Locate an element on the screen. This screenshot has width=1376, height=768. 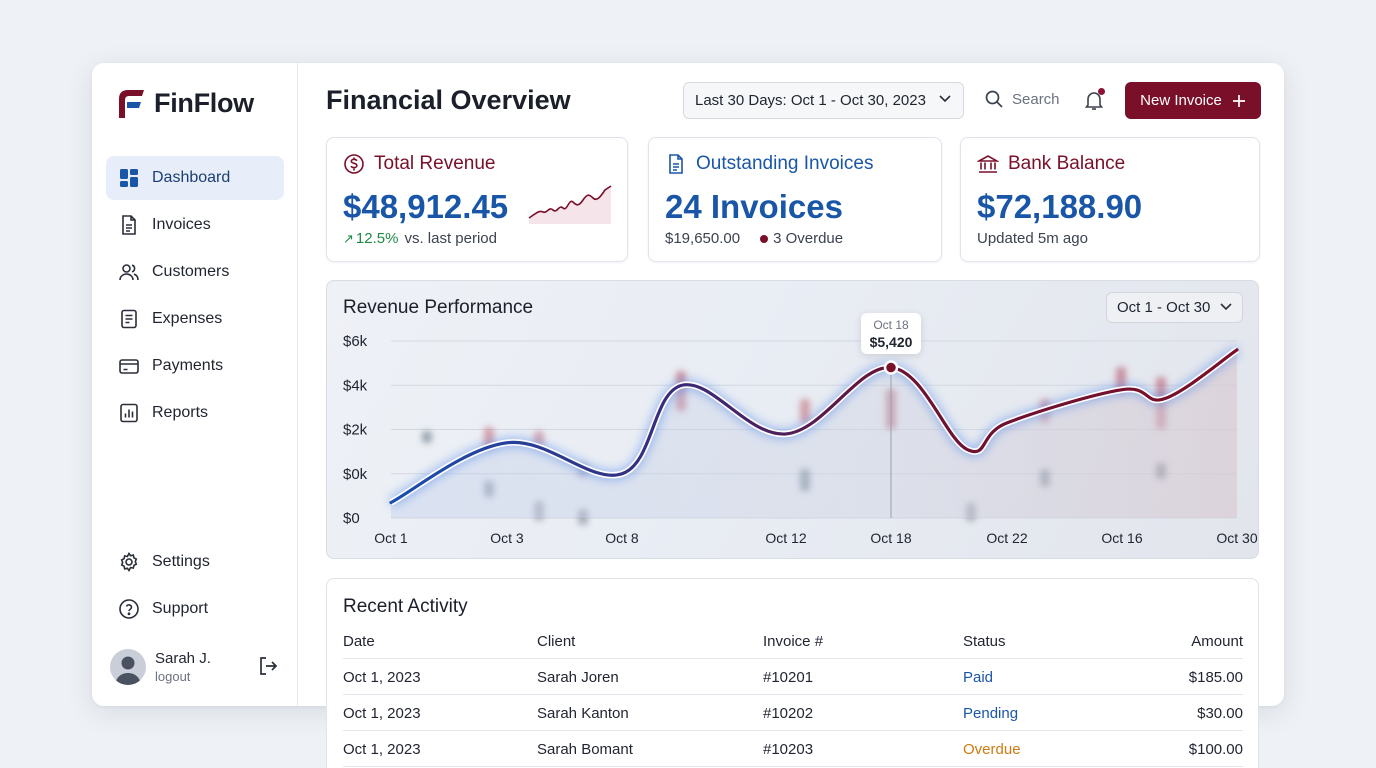
sidebar-item-reports: Reports is located at coordinates (195, 413).